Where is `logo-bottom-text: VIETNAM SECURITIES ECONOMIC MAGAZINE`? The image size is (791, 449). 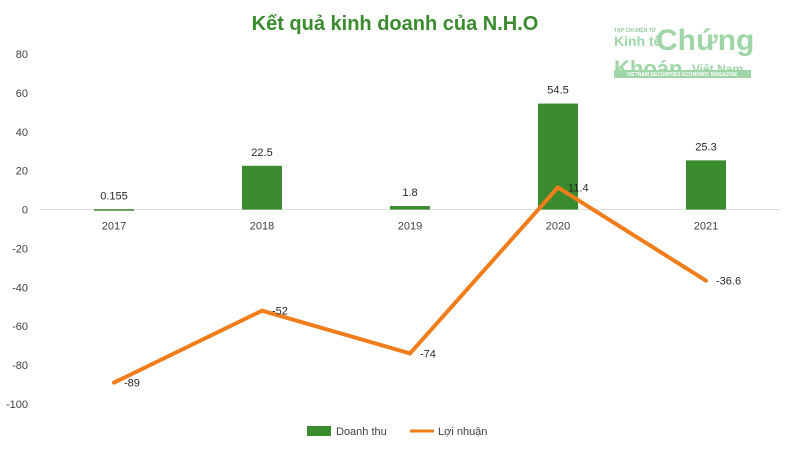
logo-bottom-text: VIETNAM SECURITIES ECONOMIC MAGAZINE is located at coordinates (683, 75).